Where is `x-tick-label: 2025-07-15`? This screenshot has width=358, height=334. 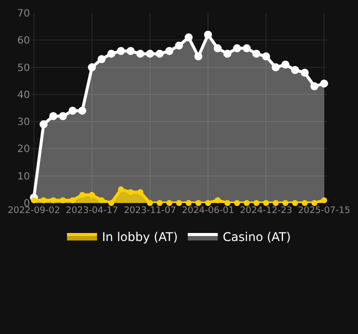
x-tick-label: 2025-07-15 is located at coordinates (324, 211).